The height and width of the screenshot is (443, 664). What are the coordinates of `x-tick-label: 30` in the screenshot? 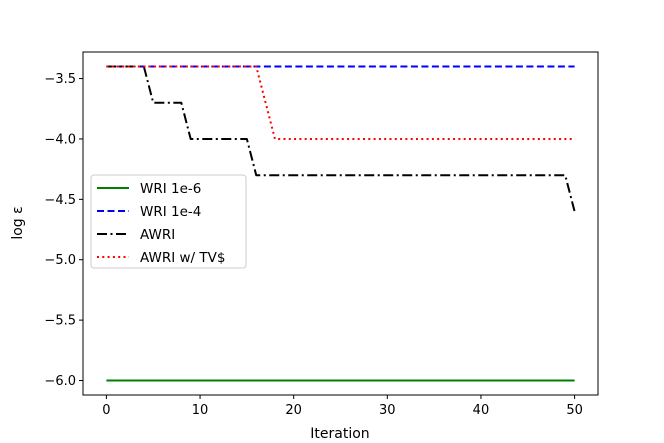 It's located at (387, 410).